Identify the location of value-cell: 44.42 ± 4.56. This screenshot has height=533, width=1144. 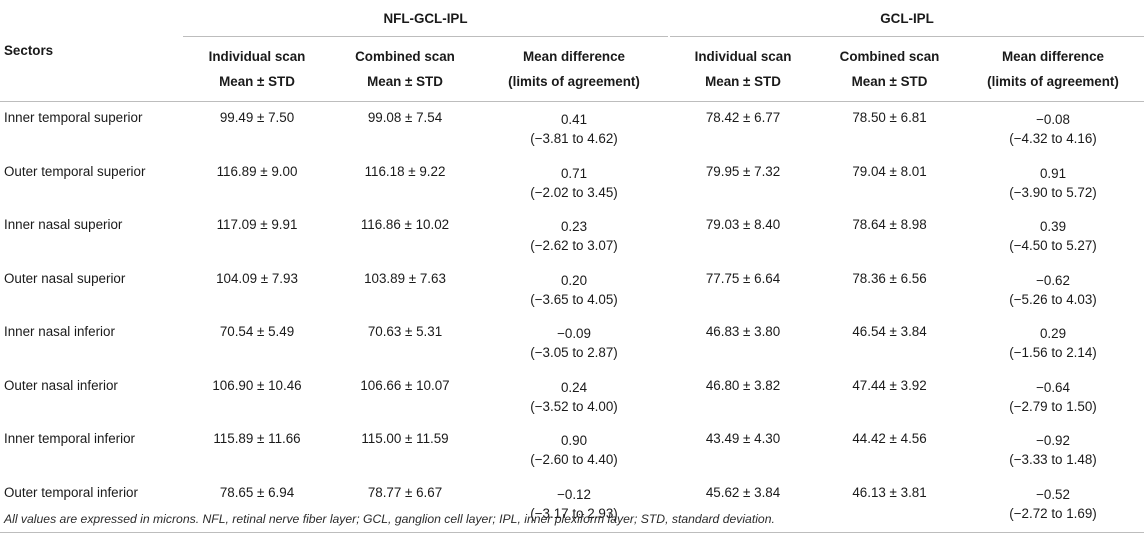
(889, 438).